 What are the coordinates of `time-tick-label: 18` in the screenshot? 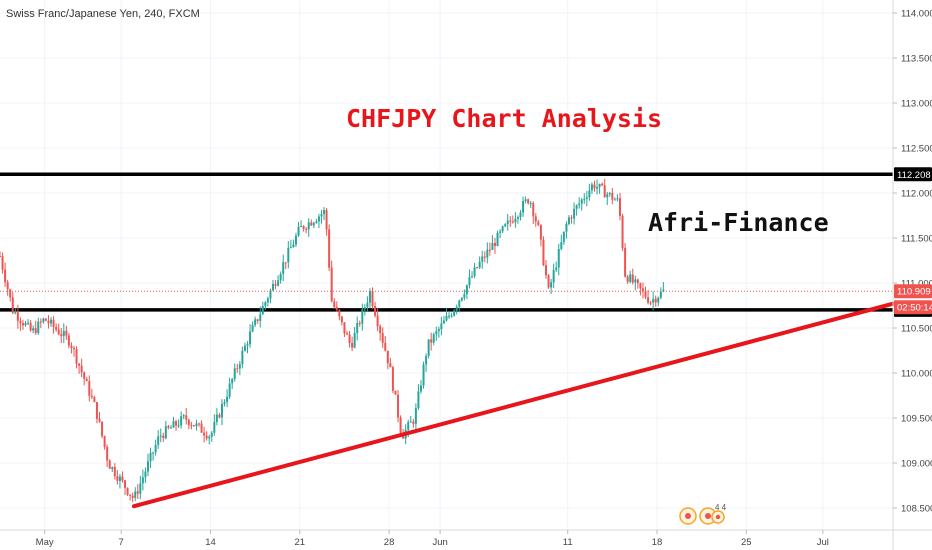 It's located at (657, 542).